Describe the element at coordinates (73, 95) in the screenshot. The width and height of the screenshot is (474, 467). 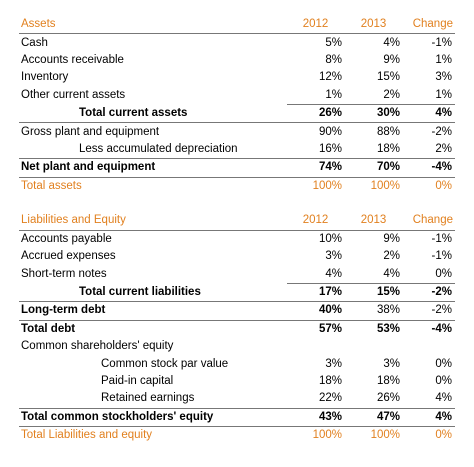
I see `row-label: Other current assets` at that location.